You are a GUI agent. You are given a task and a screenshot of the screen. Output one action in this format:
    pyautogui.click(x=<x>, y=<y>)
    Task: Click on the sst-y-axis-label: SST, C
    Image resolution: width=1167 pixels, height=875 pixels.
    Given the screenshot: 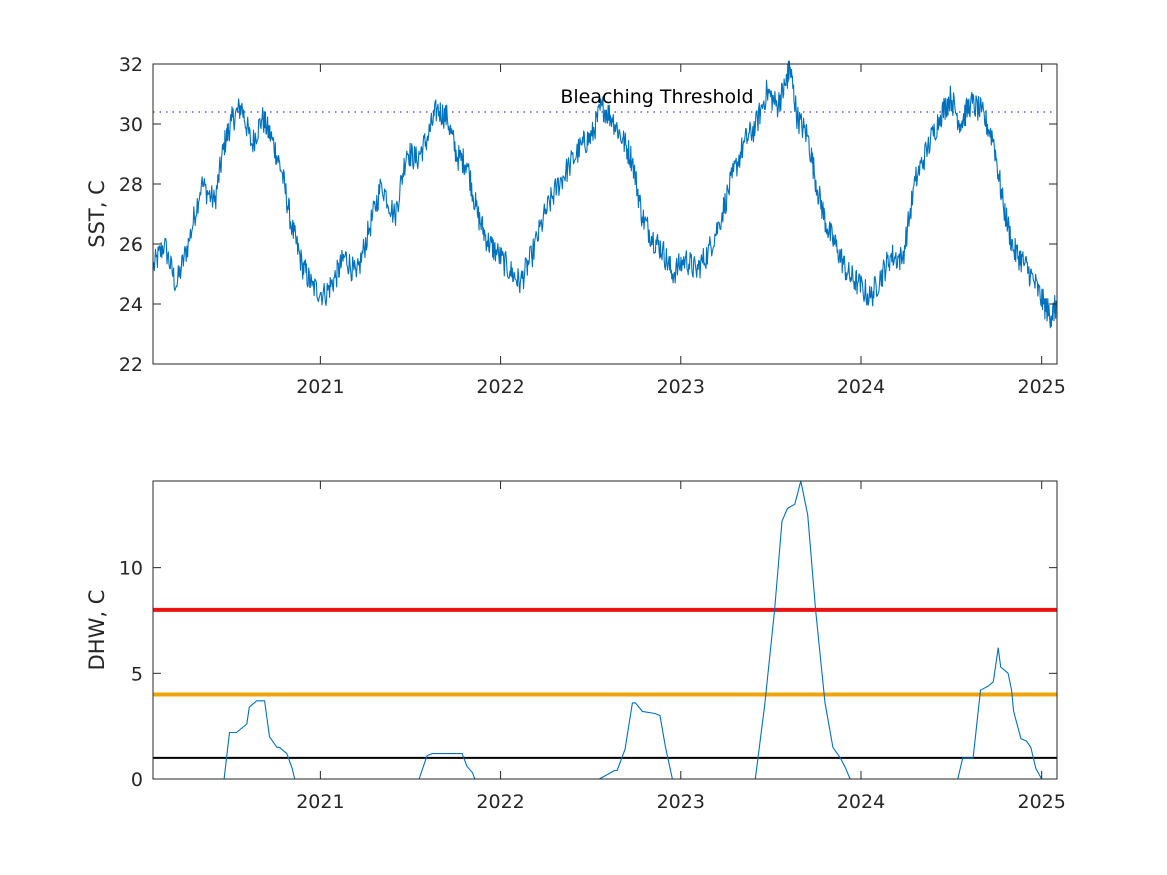 What is the action you would take?
    pyautogui.click(x=97, y=214)
    